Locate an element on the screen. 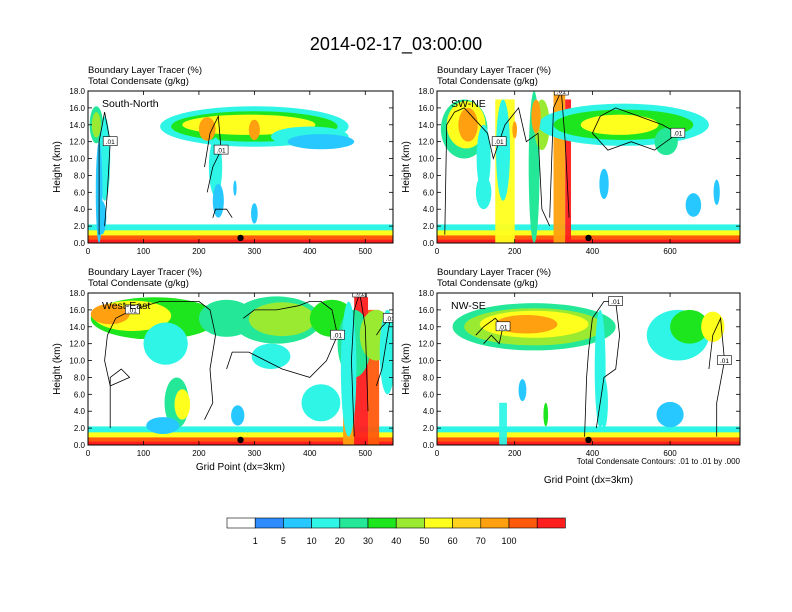 The image size is (792, 612). y-tick-label: 2.0 is located at coordinates (429, 428).